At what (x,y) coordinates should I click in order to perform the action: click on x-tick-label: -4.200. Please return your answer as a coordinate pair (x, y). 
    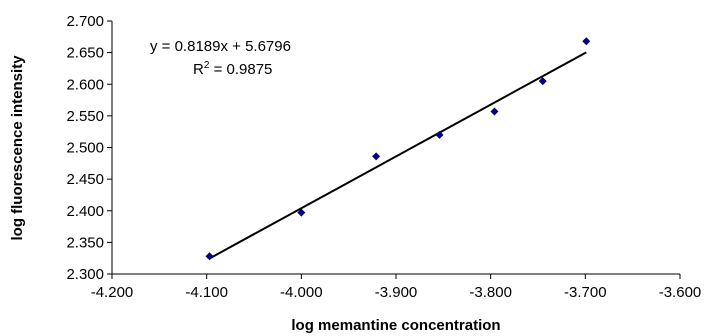
    Looking at the image, I should click on (112, 292).